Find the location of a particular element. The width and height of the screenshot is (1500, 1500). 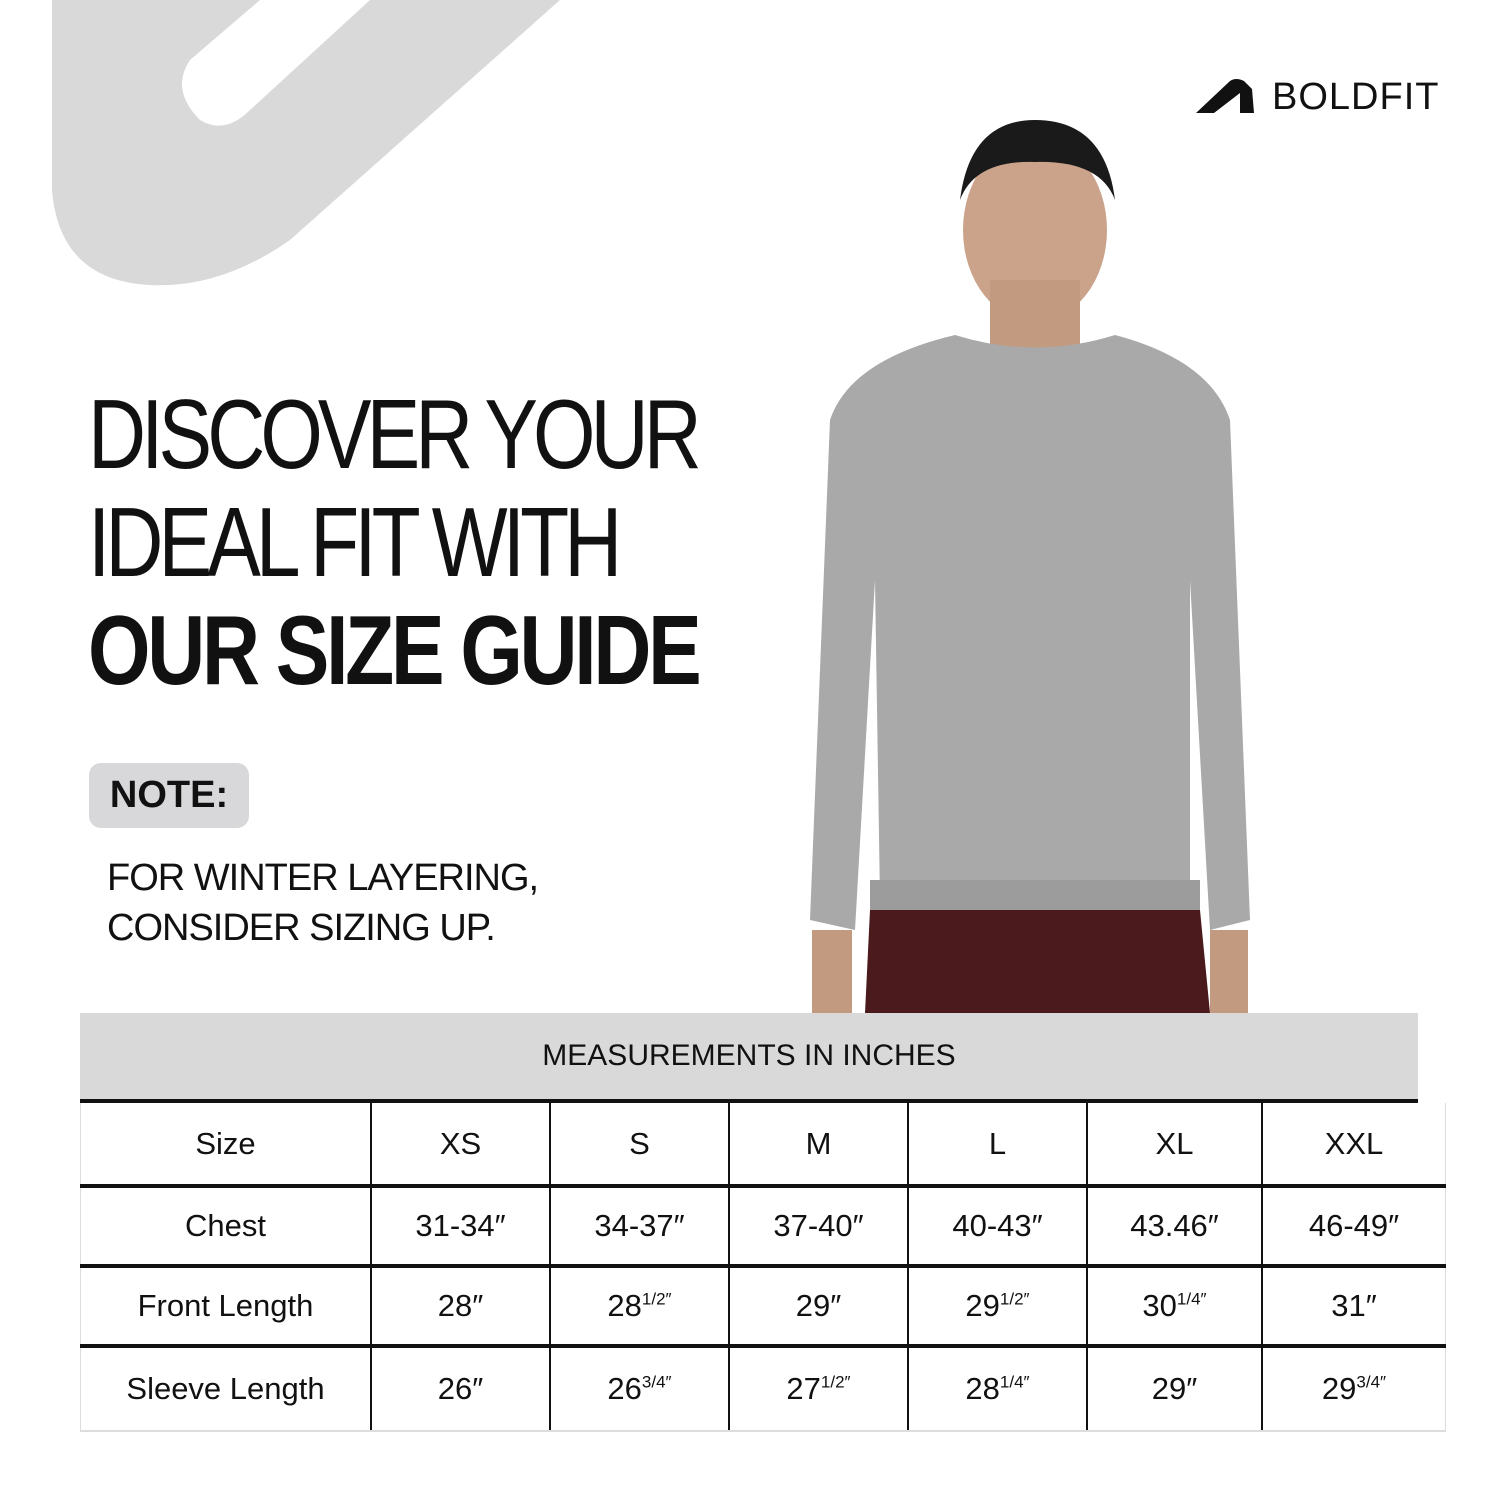

table-cell: 28″ is located at coordinates (460, 1307).